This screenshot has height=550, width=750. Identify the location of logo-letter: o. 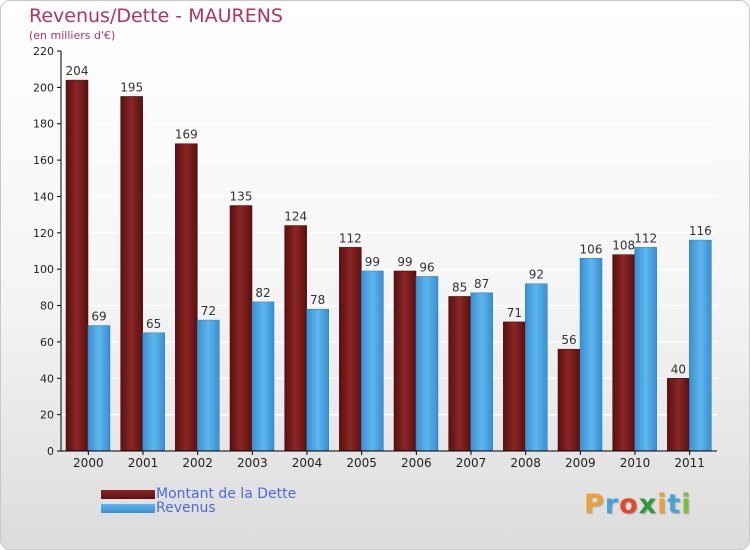
(629, 504).